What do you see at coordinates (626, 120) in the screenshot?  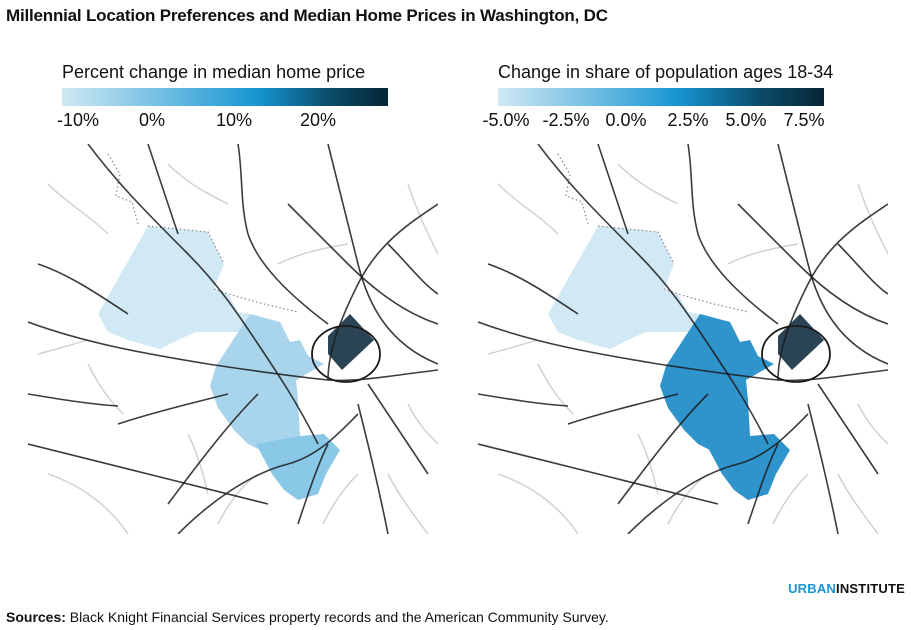 I see `legend-tick: 0.0%` at bounding box center [626, 120].